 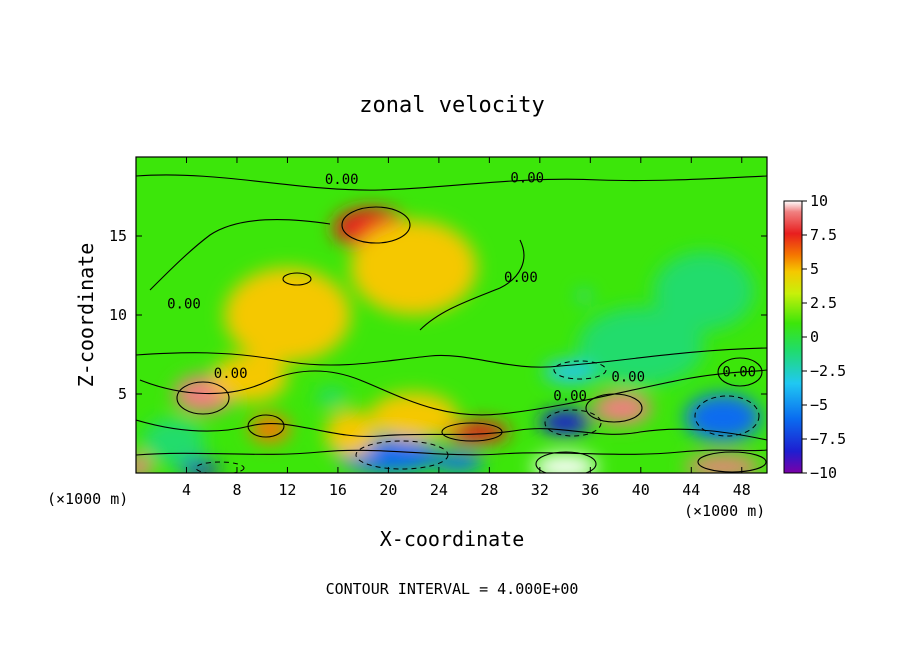 What do you see at coordinates (823, 473) in the screenshot?
I see `colorbar-tick-label: −10` at bounding box center [823, 473].